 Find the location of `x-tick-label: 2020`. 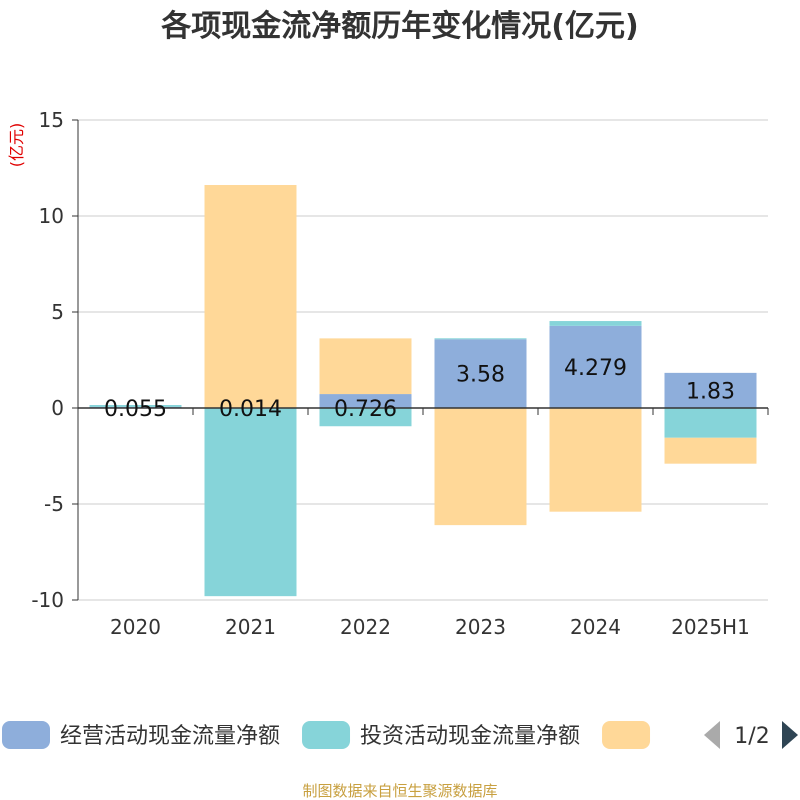

x-tick-label: 2020 is located at coordinates (135, 627).